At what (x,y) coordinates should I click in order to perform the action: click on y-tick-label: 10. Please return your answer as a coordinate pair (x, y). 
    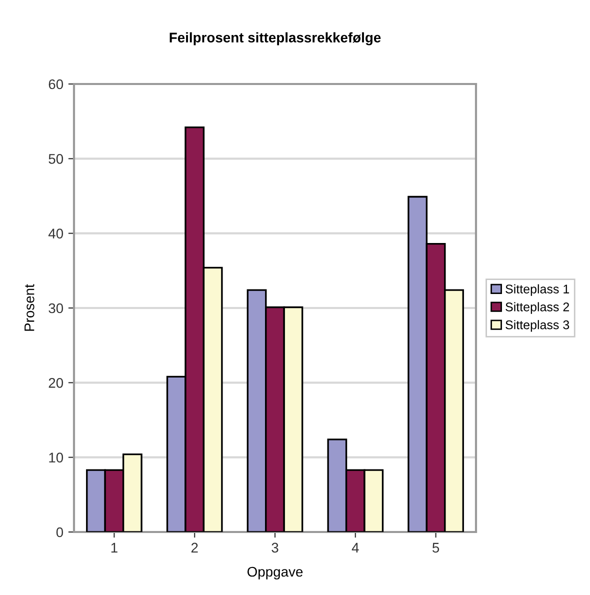
    Looking at the image, I should click on (56, 457).